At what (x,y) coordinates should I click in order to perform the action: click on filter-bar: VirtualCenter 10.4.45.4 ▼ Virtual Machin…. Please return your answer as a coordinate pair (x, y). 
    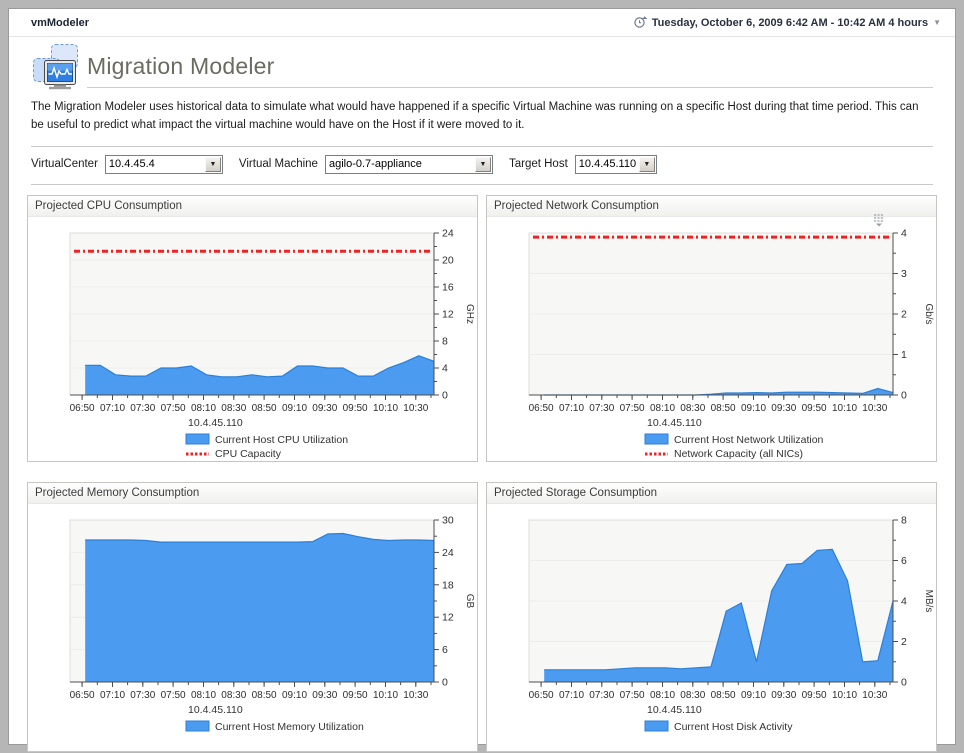
    Looking at the image, I should click on (482, 166).